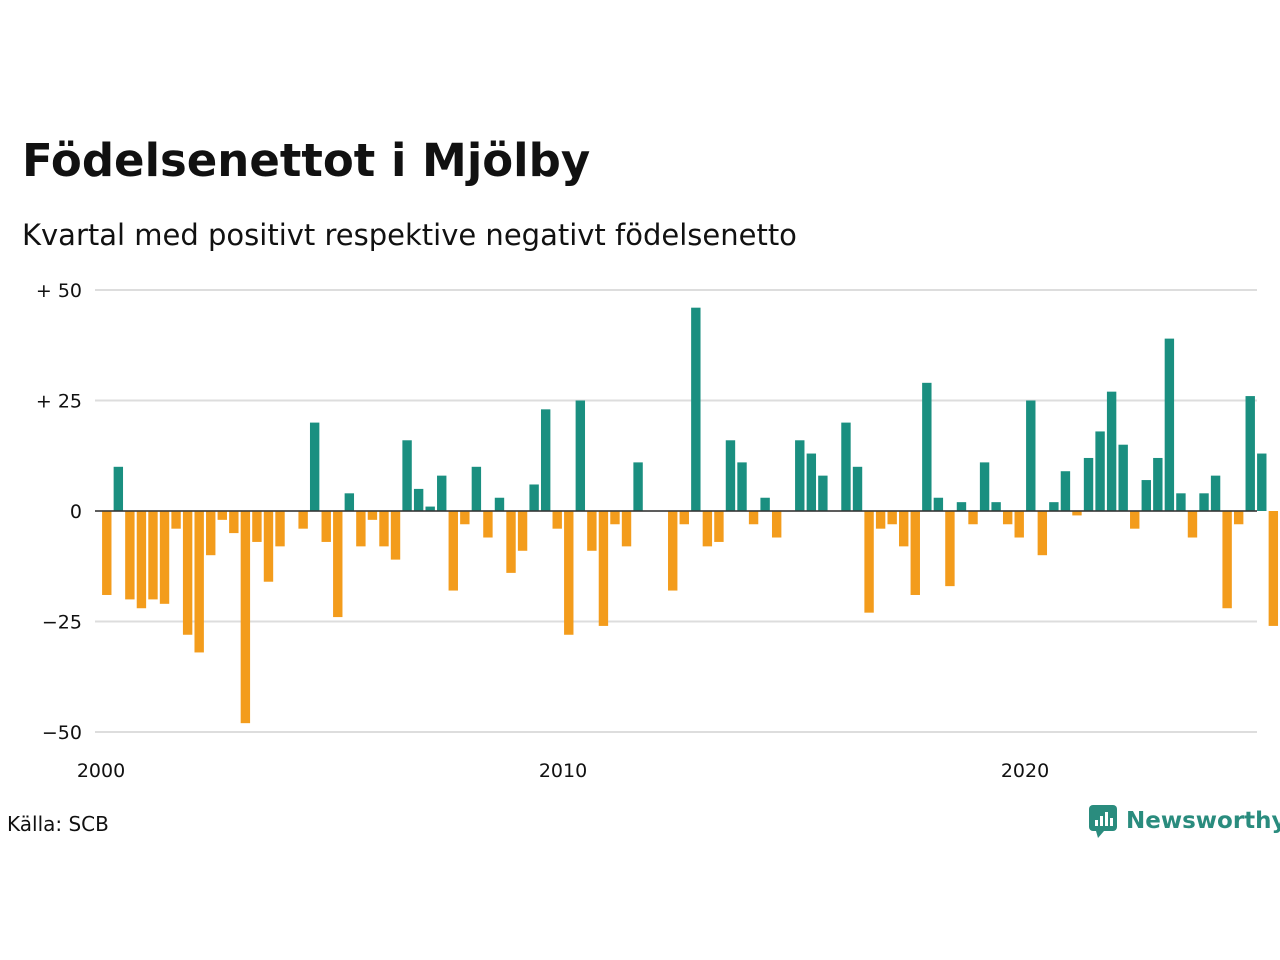 Image resolution: width=1280 pixels, height=960 pixels. What do you see at coordinates (62, 733) in the screenshot?
I see `y-tick-label: −50` at bounding box center [62, 733].